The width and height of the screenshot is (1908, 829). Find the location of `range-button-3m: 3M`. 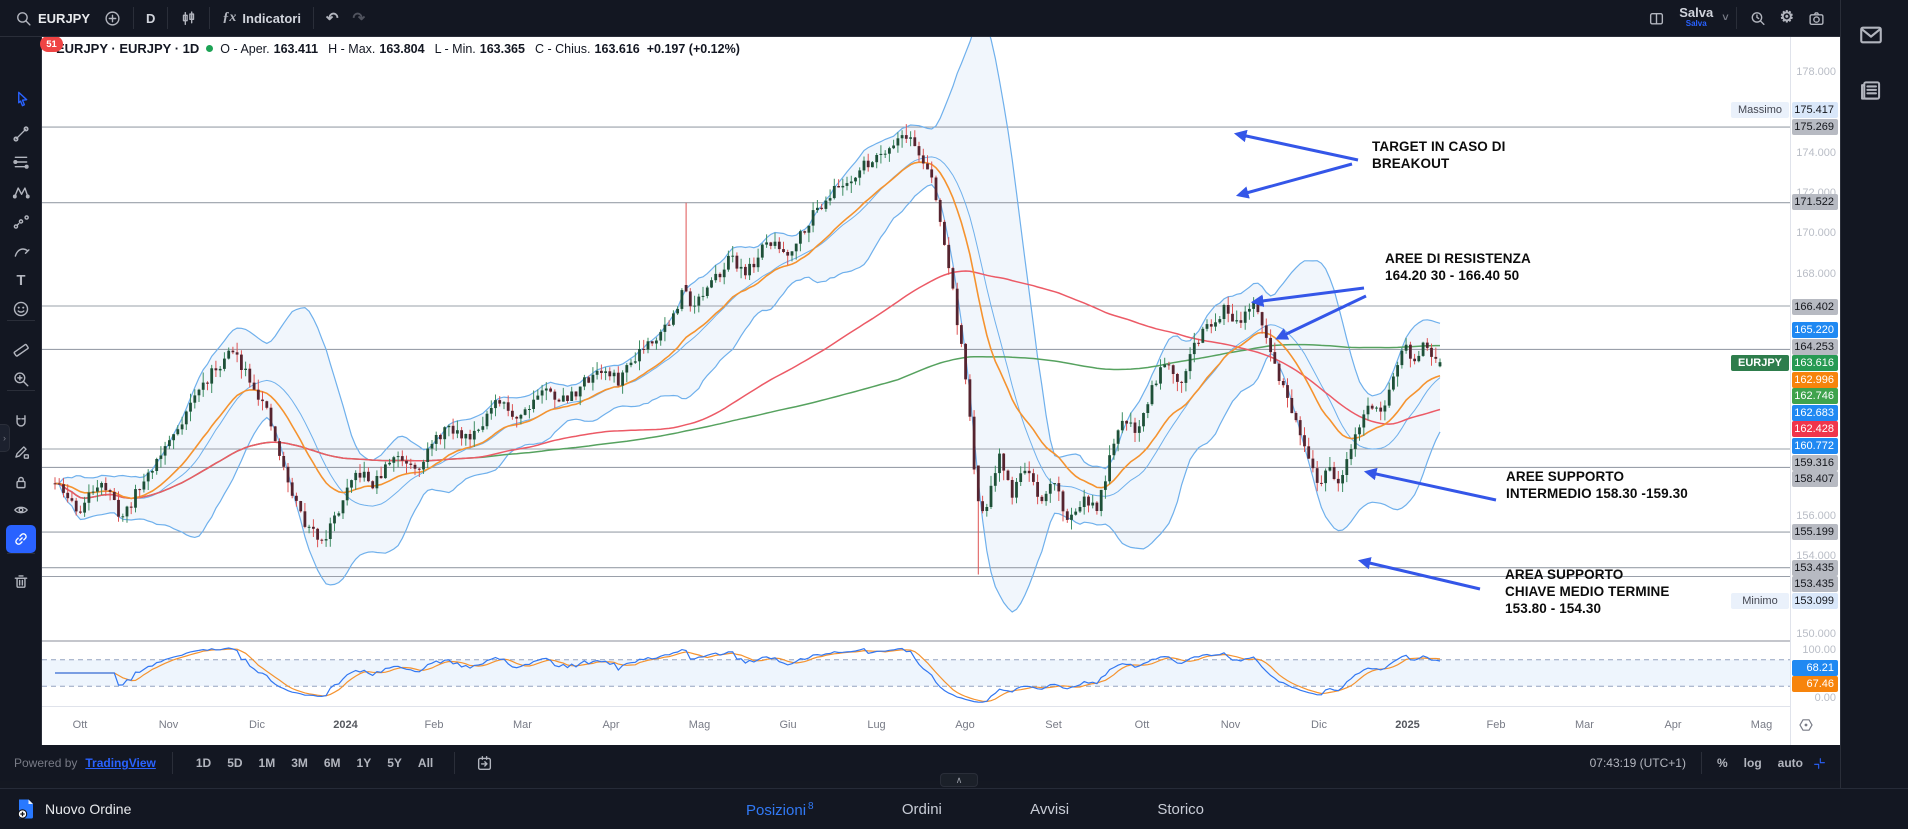

range-button-3m: 3M is located at coordinates (299, 763).